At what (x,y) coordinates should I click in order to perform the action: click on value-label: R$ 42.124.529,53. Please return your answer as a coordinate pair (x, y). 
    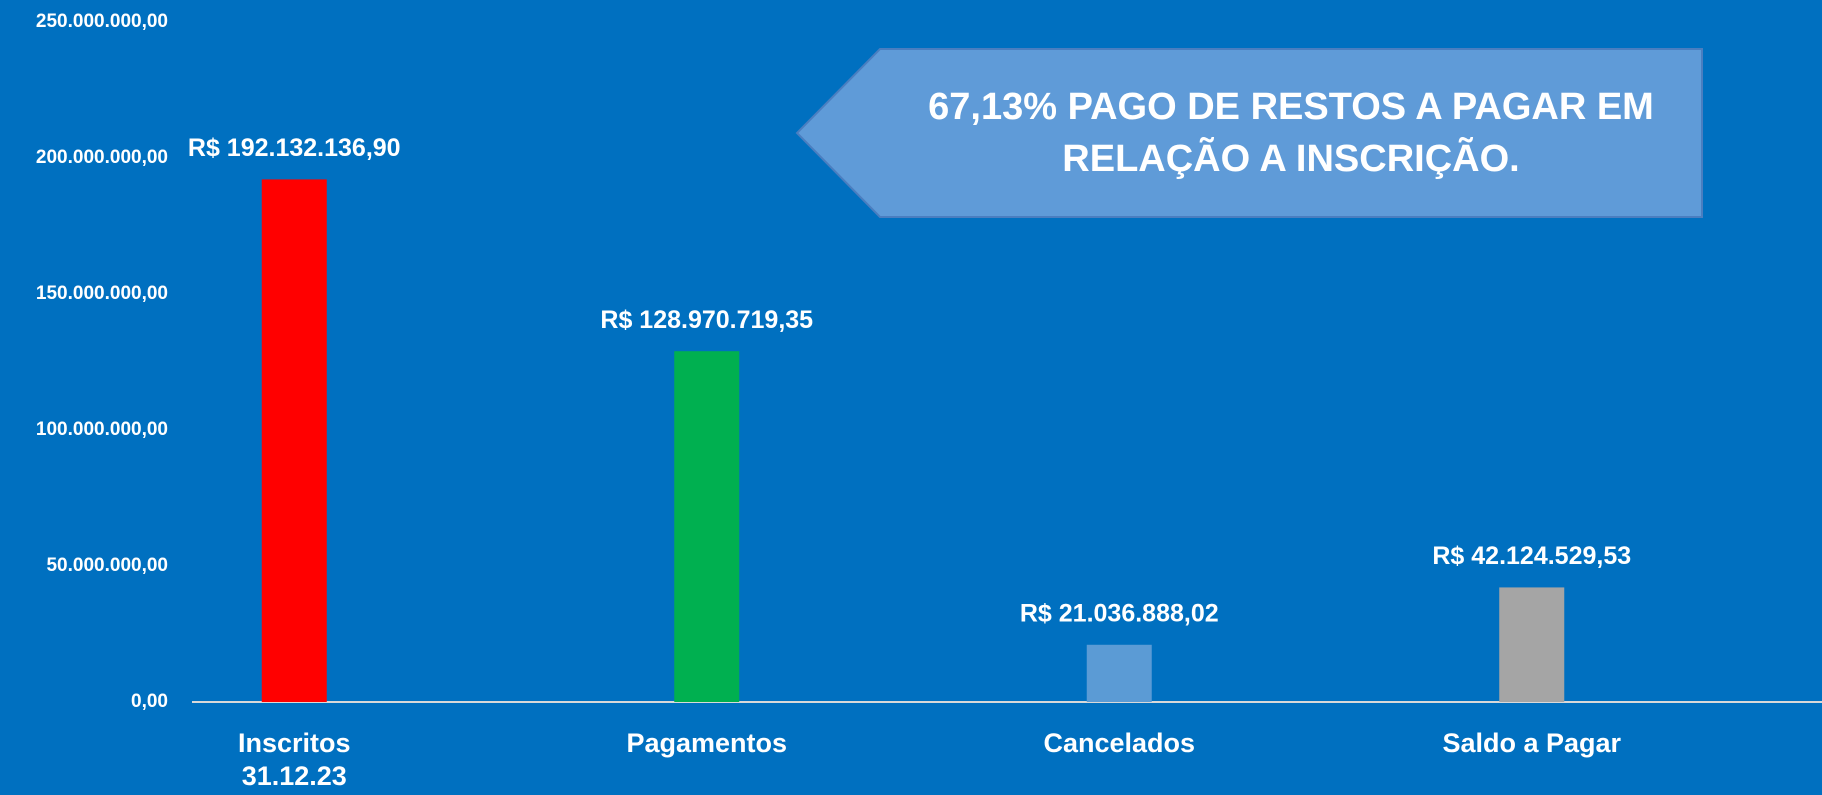
    Looking at the image, I should click on (1531, 556).